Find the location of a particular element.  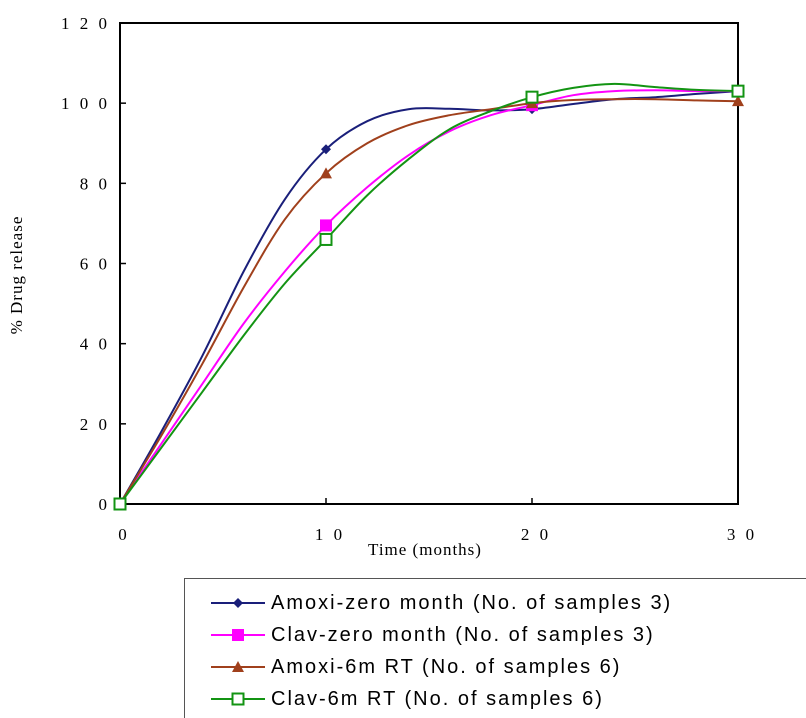

legend-swatch-amoxi-6m-rt is located at coordinates (238, 666).